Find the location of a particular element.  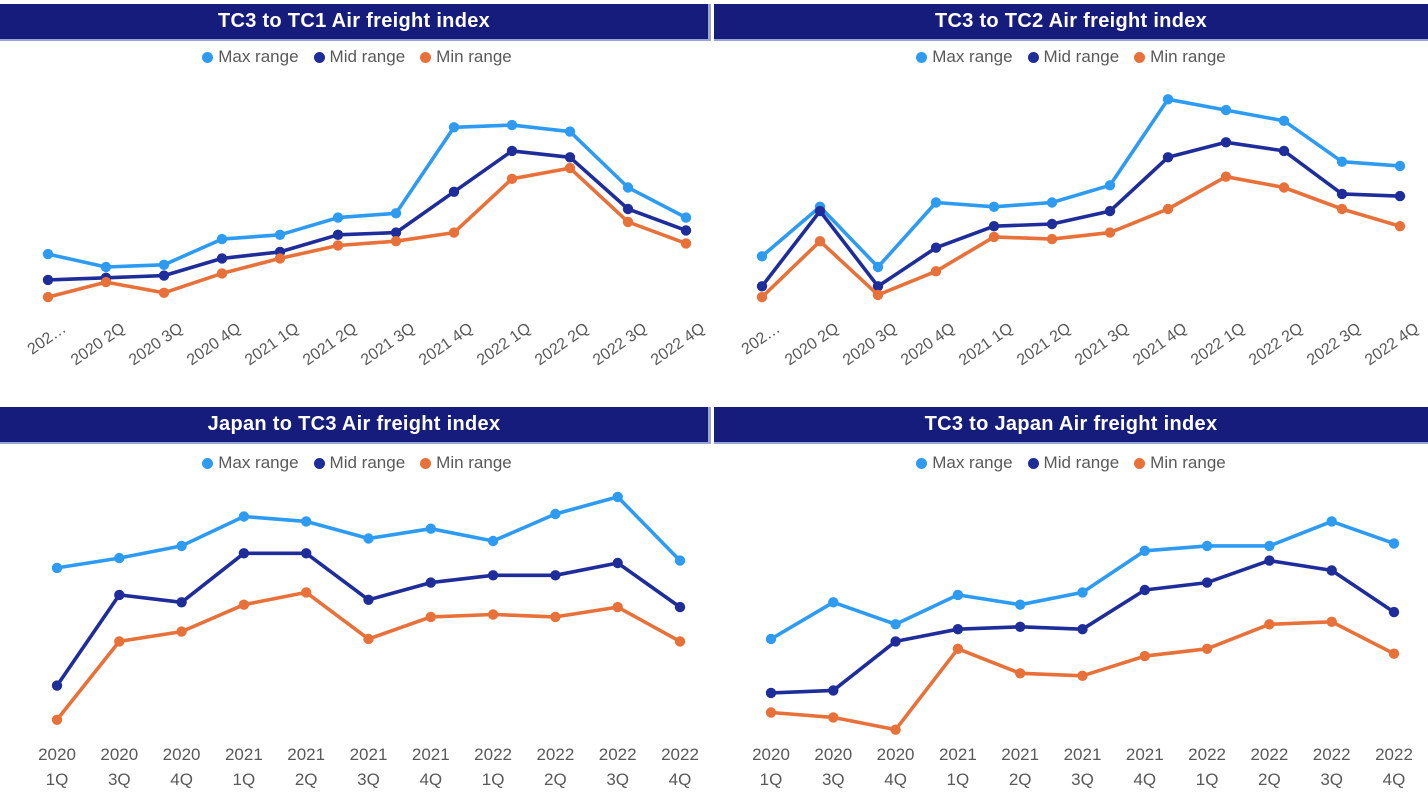

x-tick-line: 2Q is located at coordinates (1269, 779).